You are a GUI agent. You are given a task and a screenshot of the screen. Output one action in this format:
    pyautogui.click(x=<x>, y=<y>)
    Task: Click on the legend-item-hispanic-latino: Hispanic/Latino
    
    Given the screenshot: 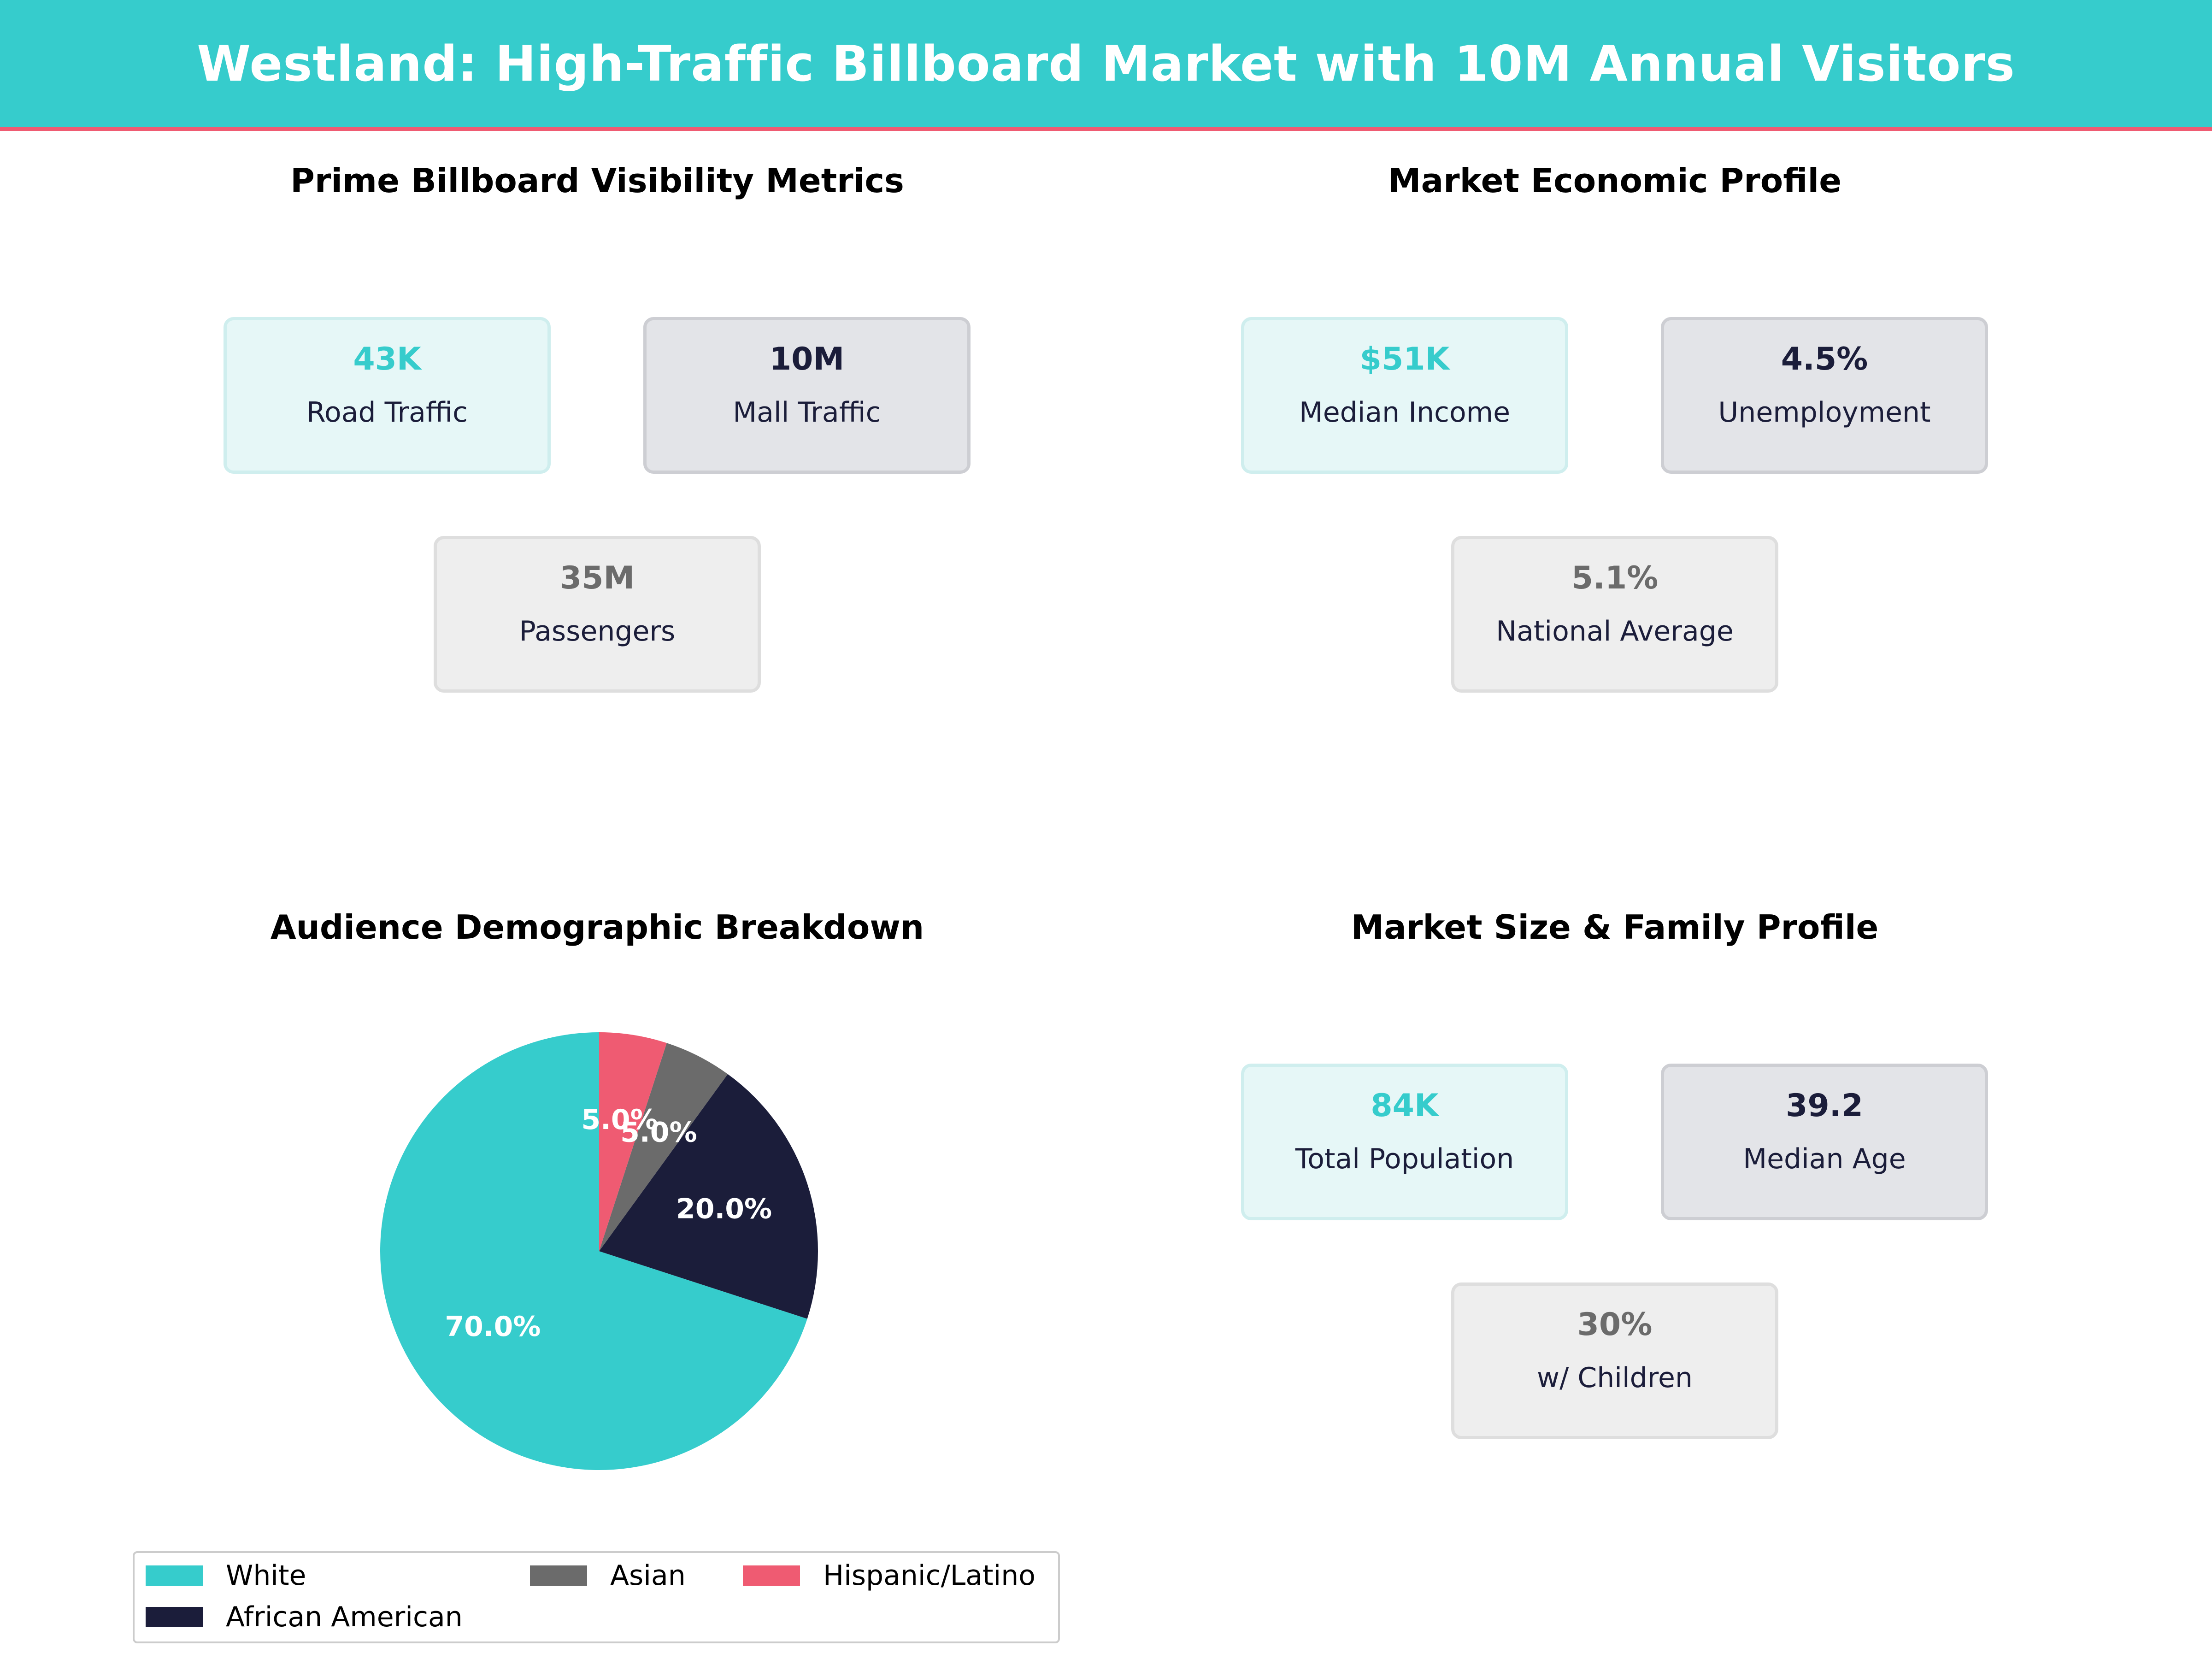 What is the action you would take?
    pyautogui.click(x=889, y=1575)
    